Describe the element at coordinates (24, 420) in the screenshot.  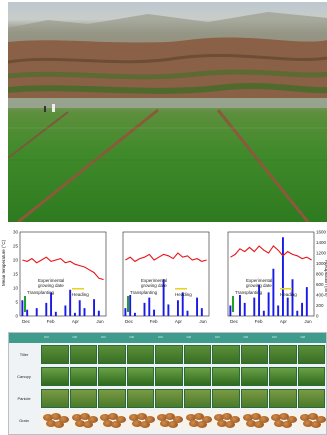
I see `row-label: Grain` at that location.